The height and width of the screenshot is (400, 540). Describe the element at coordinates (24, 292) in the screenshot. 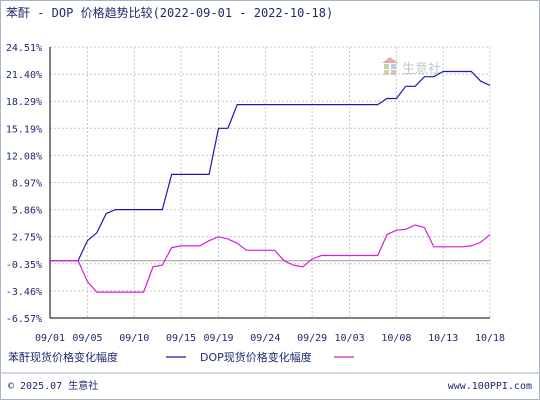

I see `y-tick-label: -3.46%` at that location.